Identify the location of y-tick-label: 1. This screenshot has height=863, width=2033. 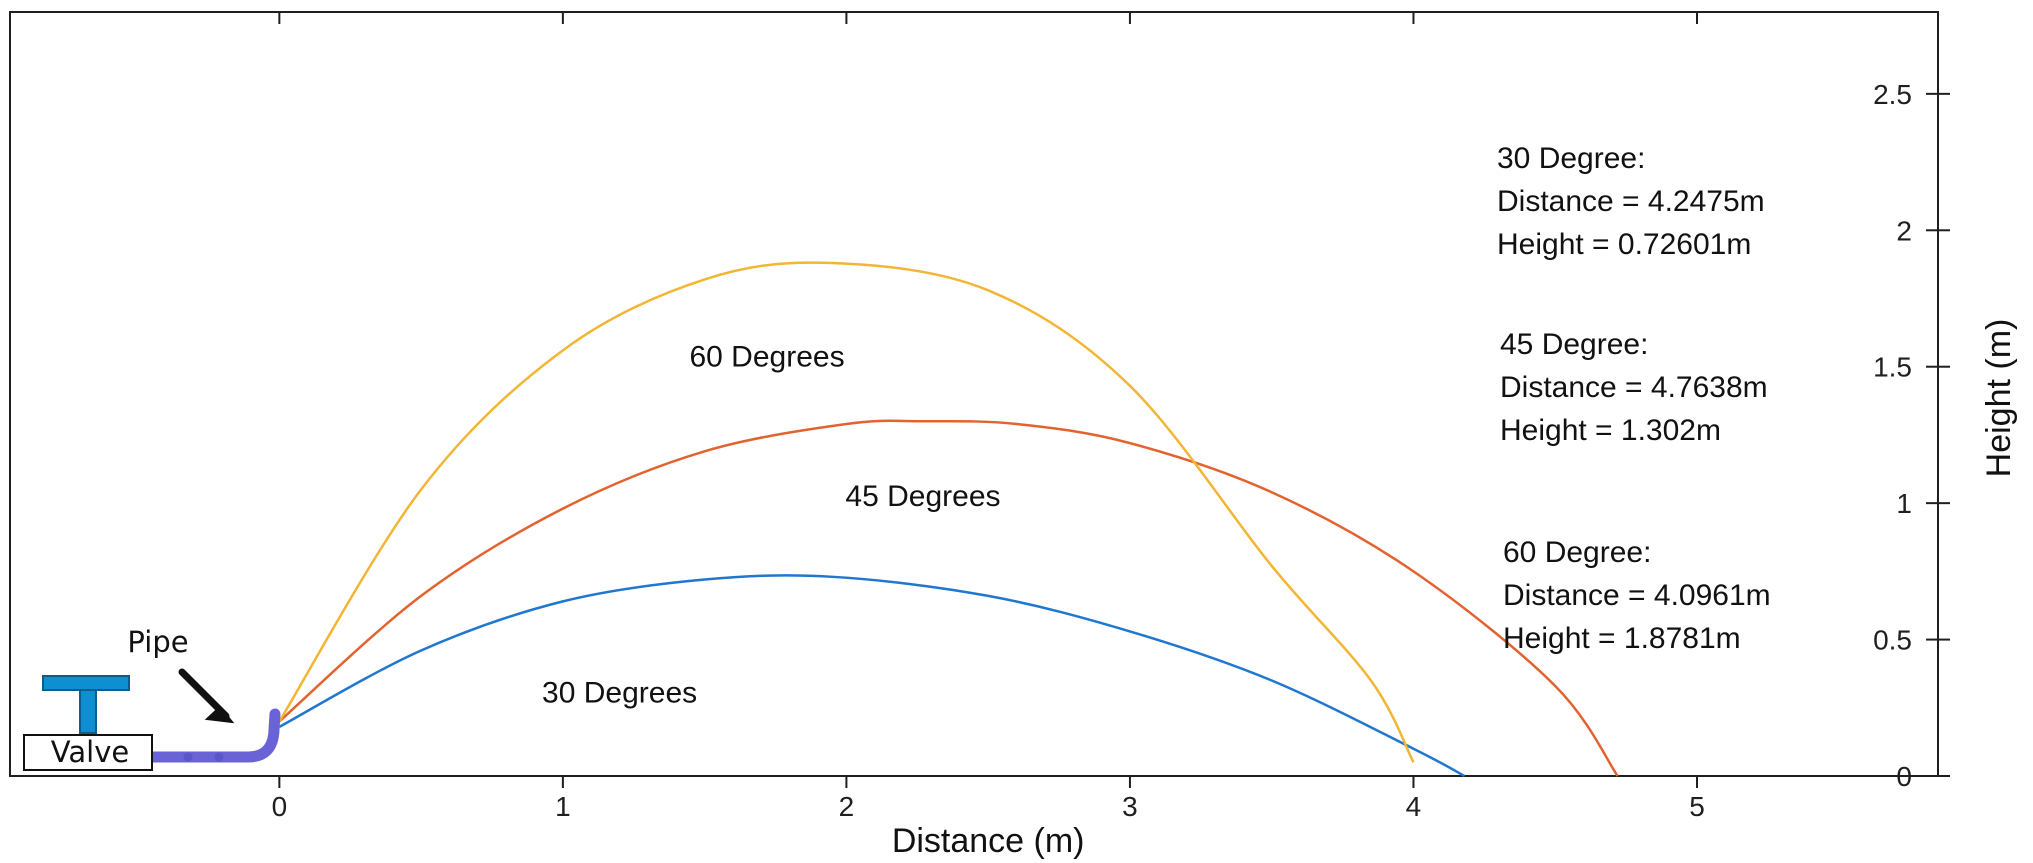
(1904, 503).